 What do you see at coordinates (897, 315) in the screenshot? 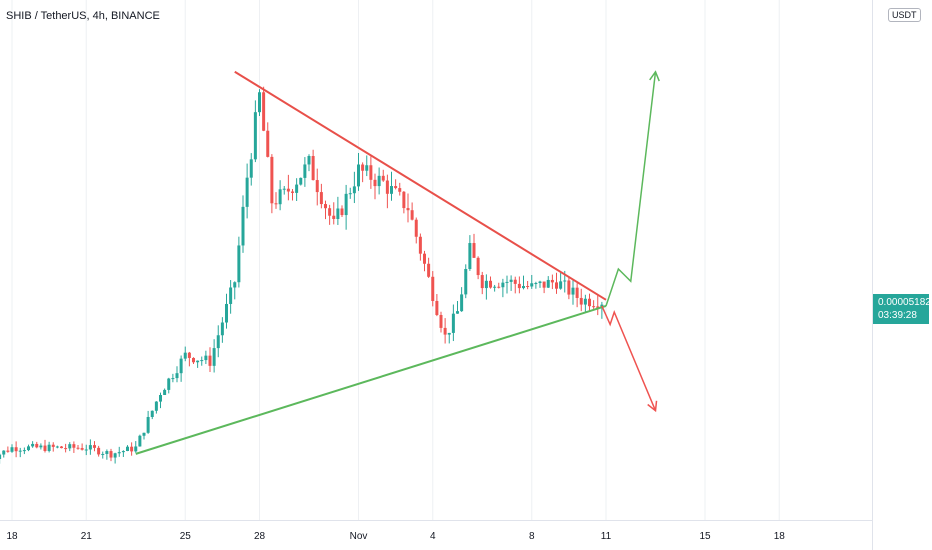
I see `bar-countdown: 03:39:28` at bounding box center [897, 315].